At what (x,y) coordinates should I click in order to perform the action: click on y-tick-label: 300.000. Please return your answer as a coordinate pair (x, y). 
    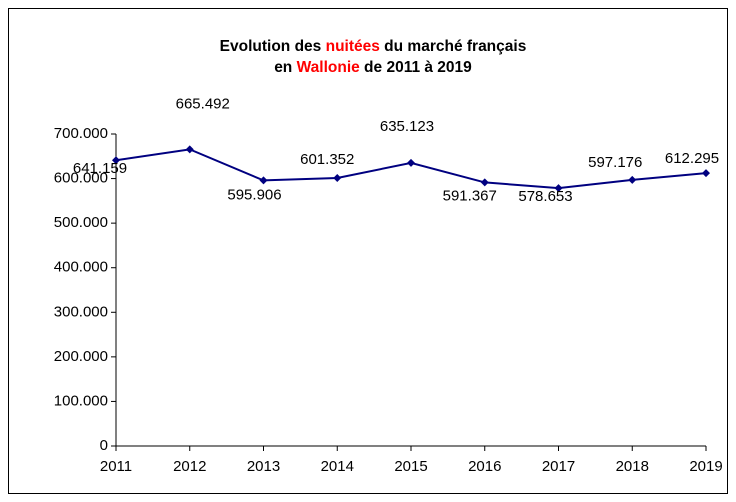
    Looking at the image, I should click on (81, 311).